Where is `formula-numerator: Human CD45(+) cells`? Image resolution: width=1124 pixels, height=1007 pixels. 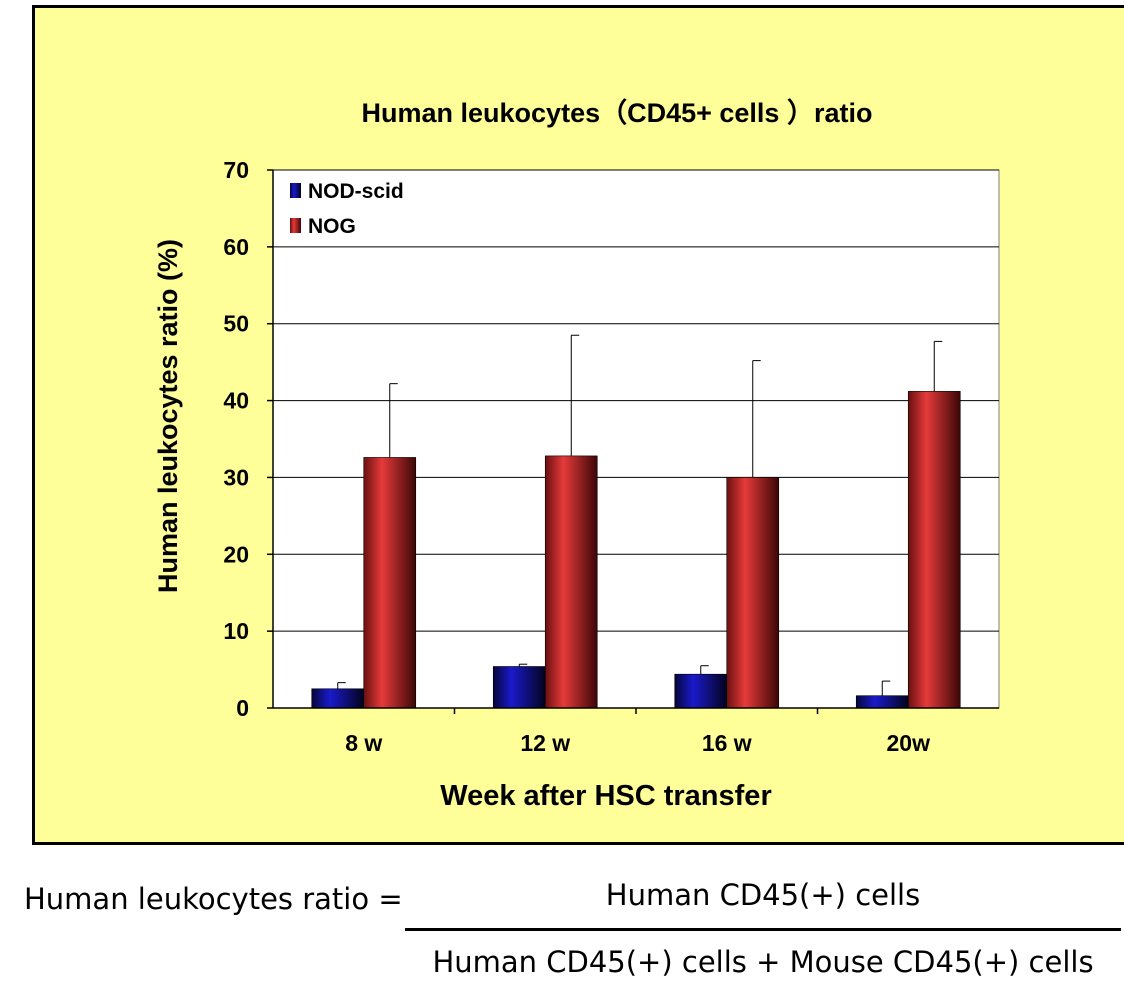 formula-numerator: Human CD45(+) cells is located at coordinates (763, 895).